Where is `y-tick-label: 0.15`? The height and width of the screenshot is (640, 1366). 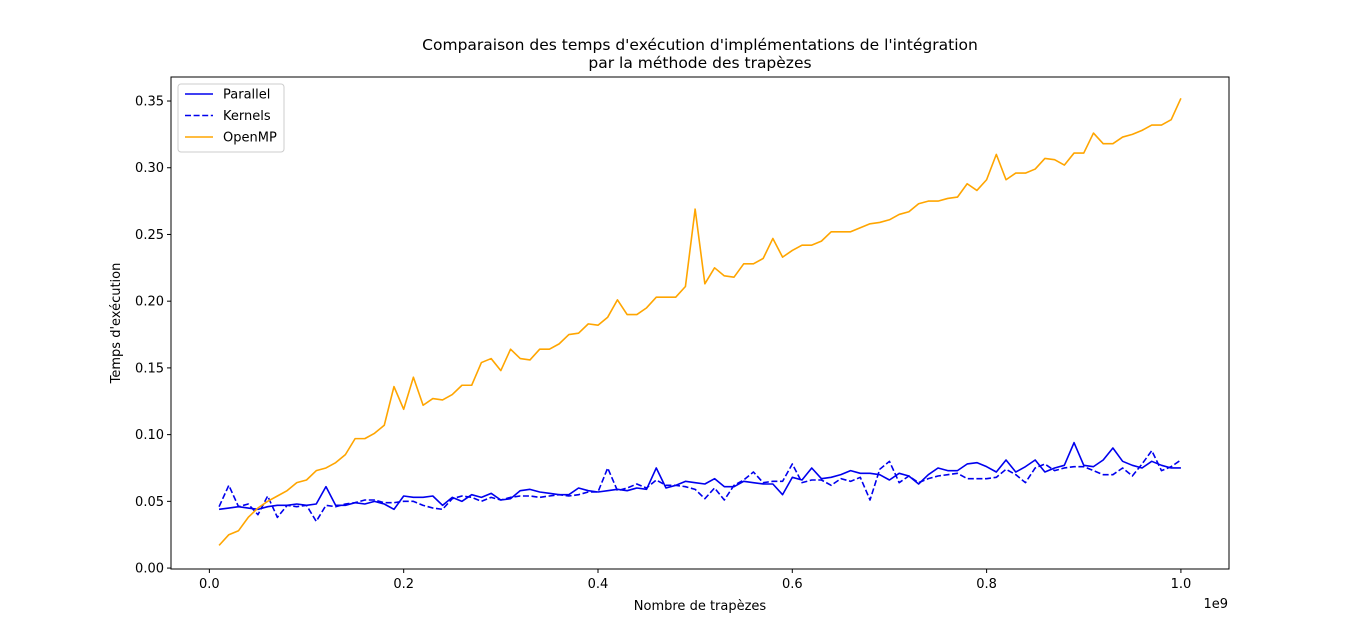
y-tick-label: 0.15 is located at coordinates (149, 368).